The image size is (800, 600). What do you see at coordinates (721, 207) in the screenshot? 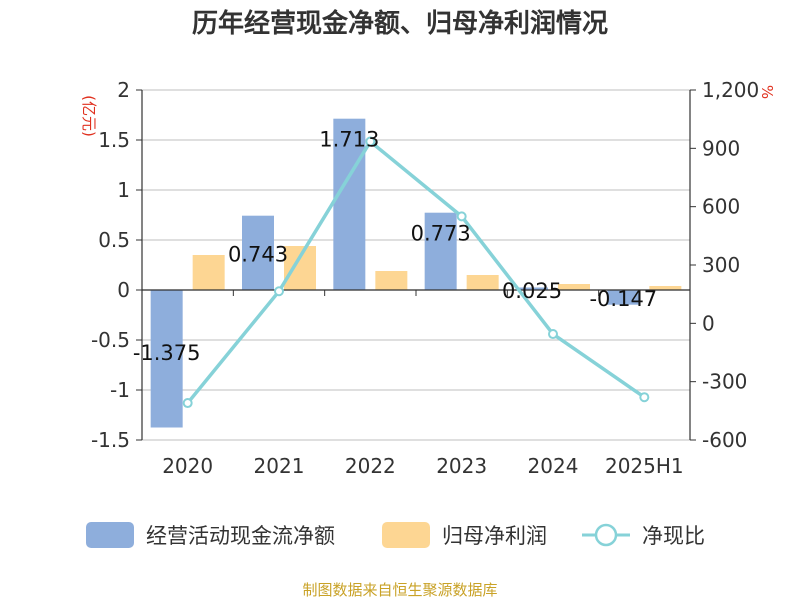
I see `right-axis-tick-label: 600` at bounding box center [721, 207].